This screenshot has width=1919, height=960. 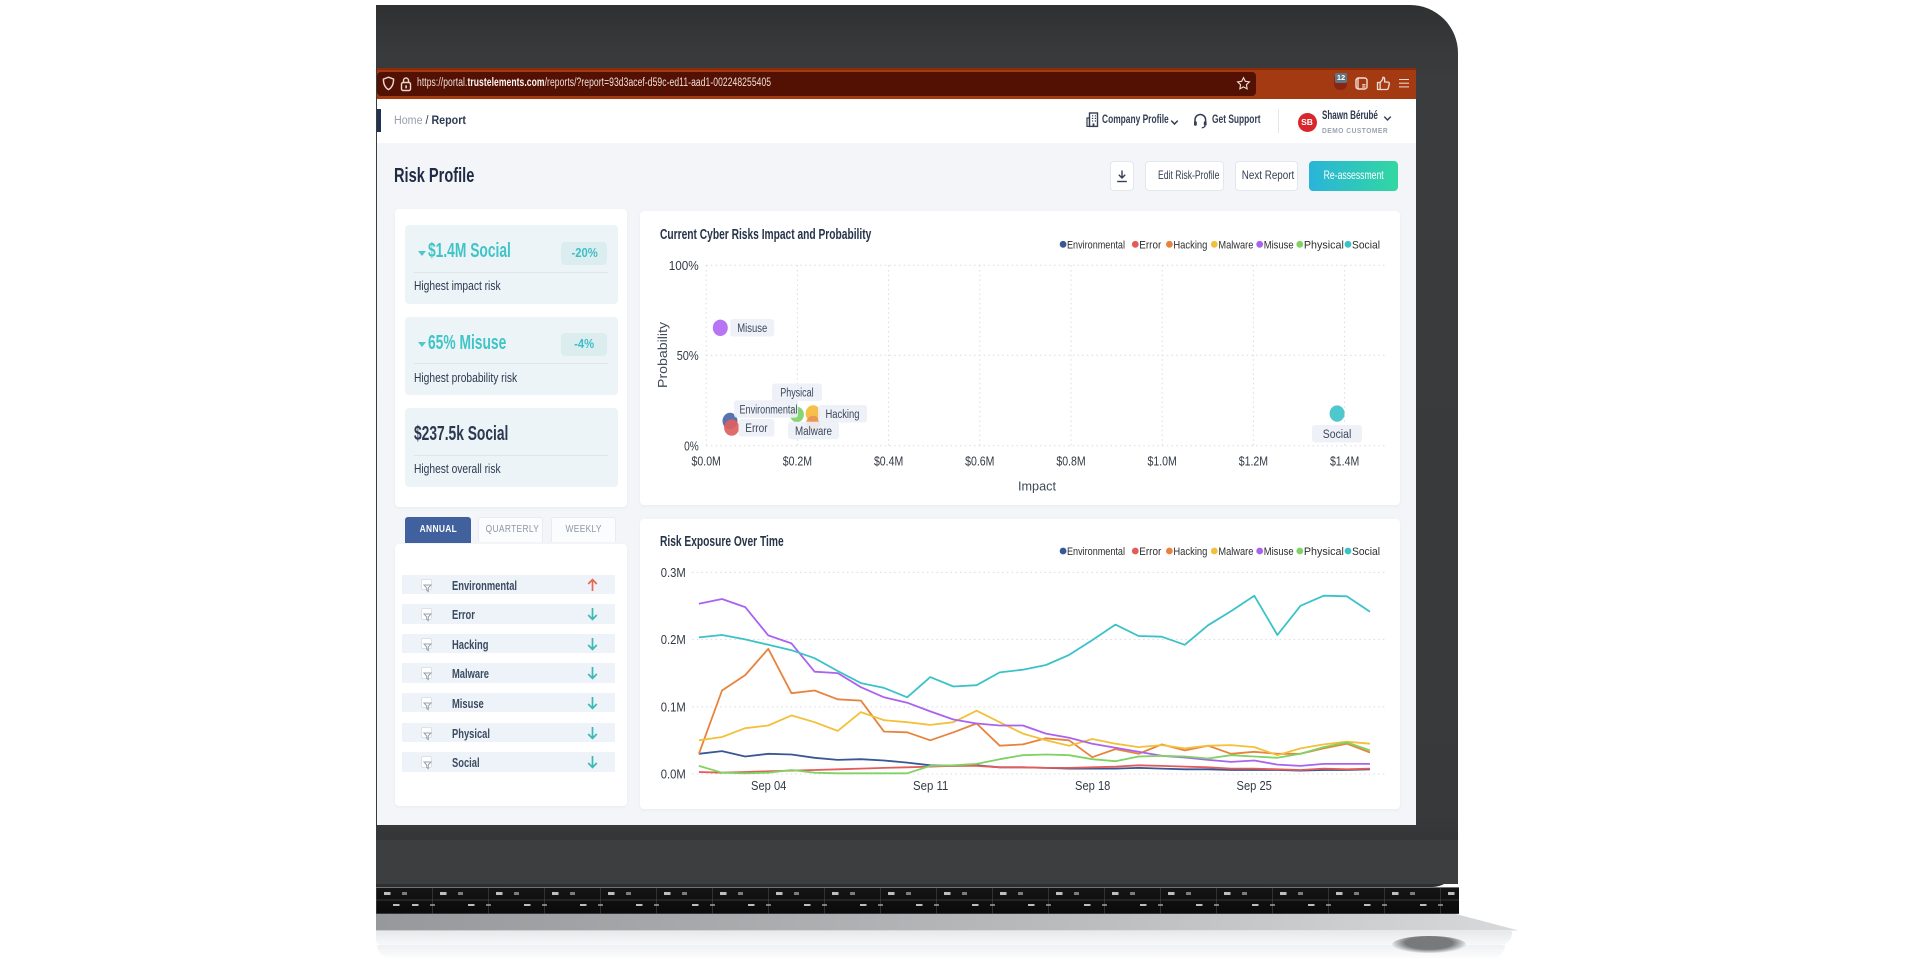 I want to click on svg-text: Probability, so click(x=662, y=355).